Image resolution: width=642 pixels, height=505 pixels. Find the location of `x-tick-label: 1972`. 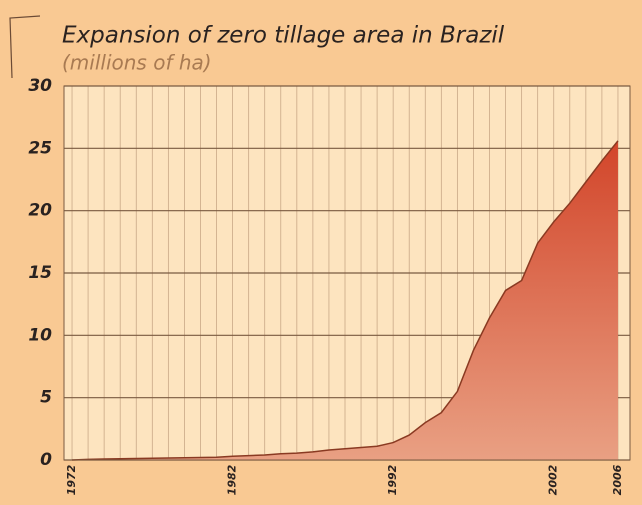

x-tick-label: 1972 is located at coordinates (71, 479).